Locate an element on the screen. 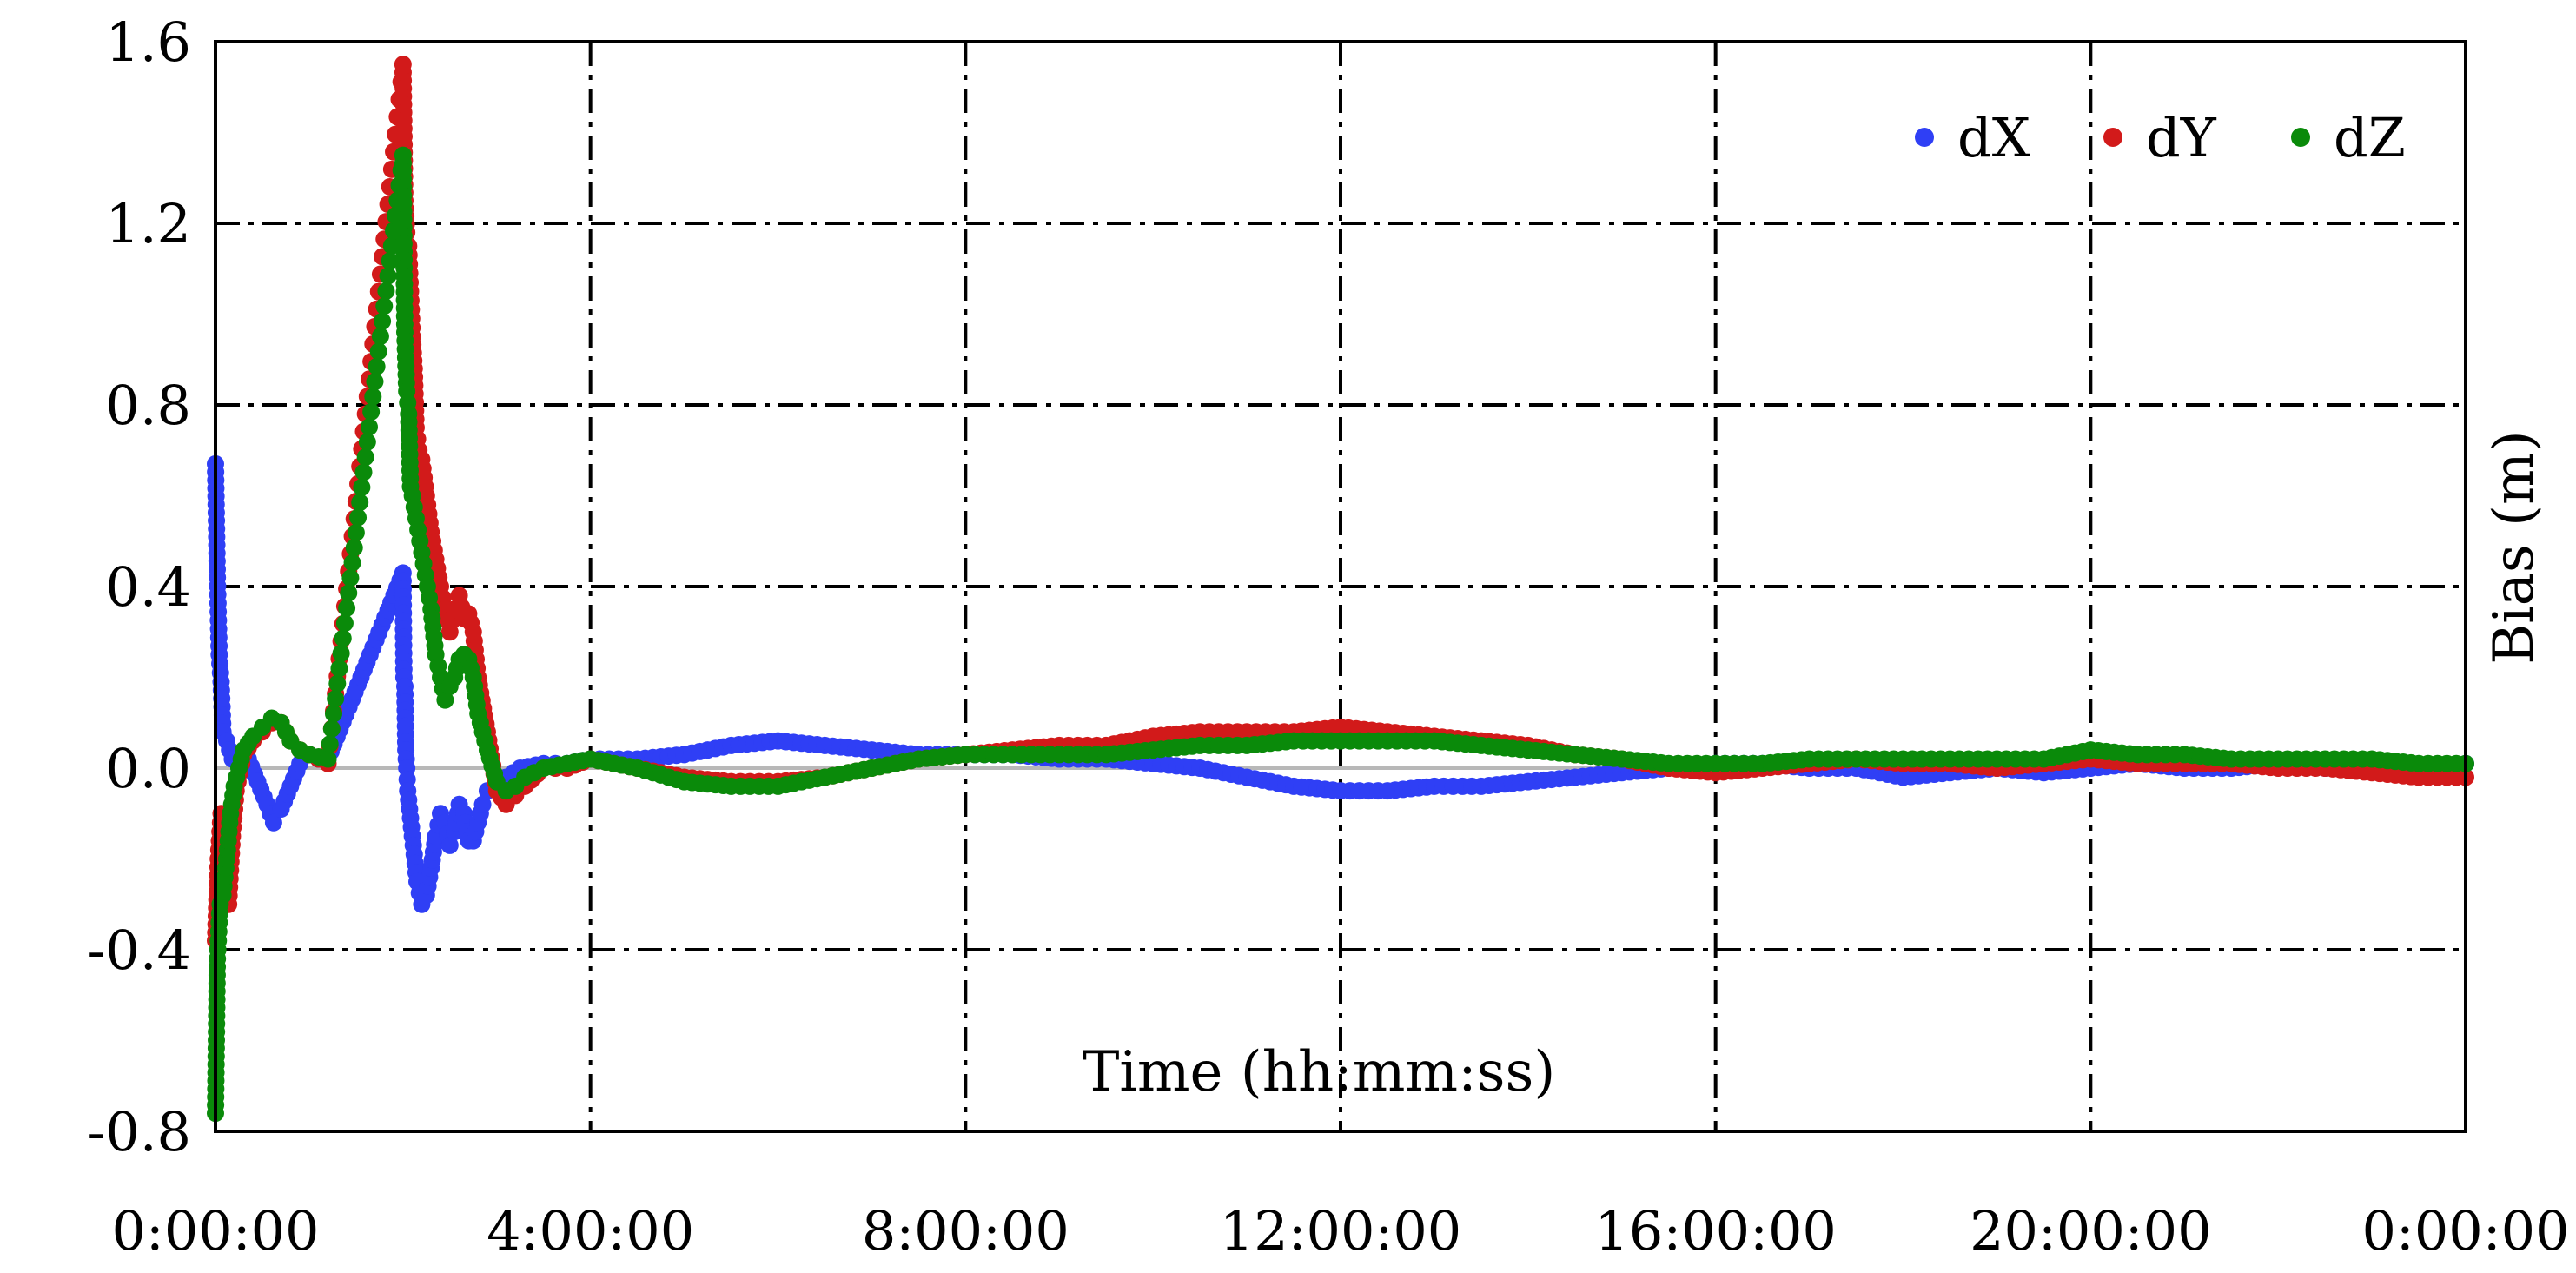 The width and height of the screenshot is (2576, 1273). x-tick-label: 4:00:00 is located at coordinates (590, 1231).